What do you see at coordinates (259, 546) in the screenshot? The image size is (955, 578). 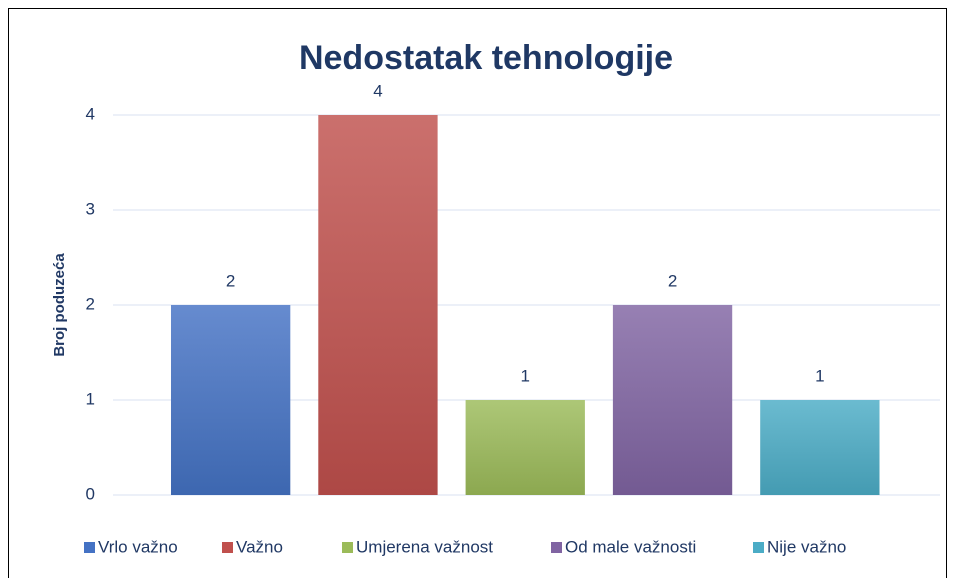 I see `legend-label: Važno` at bounding box center [259, 546].